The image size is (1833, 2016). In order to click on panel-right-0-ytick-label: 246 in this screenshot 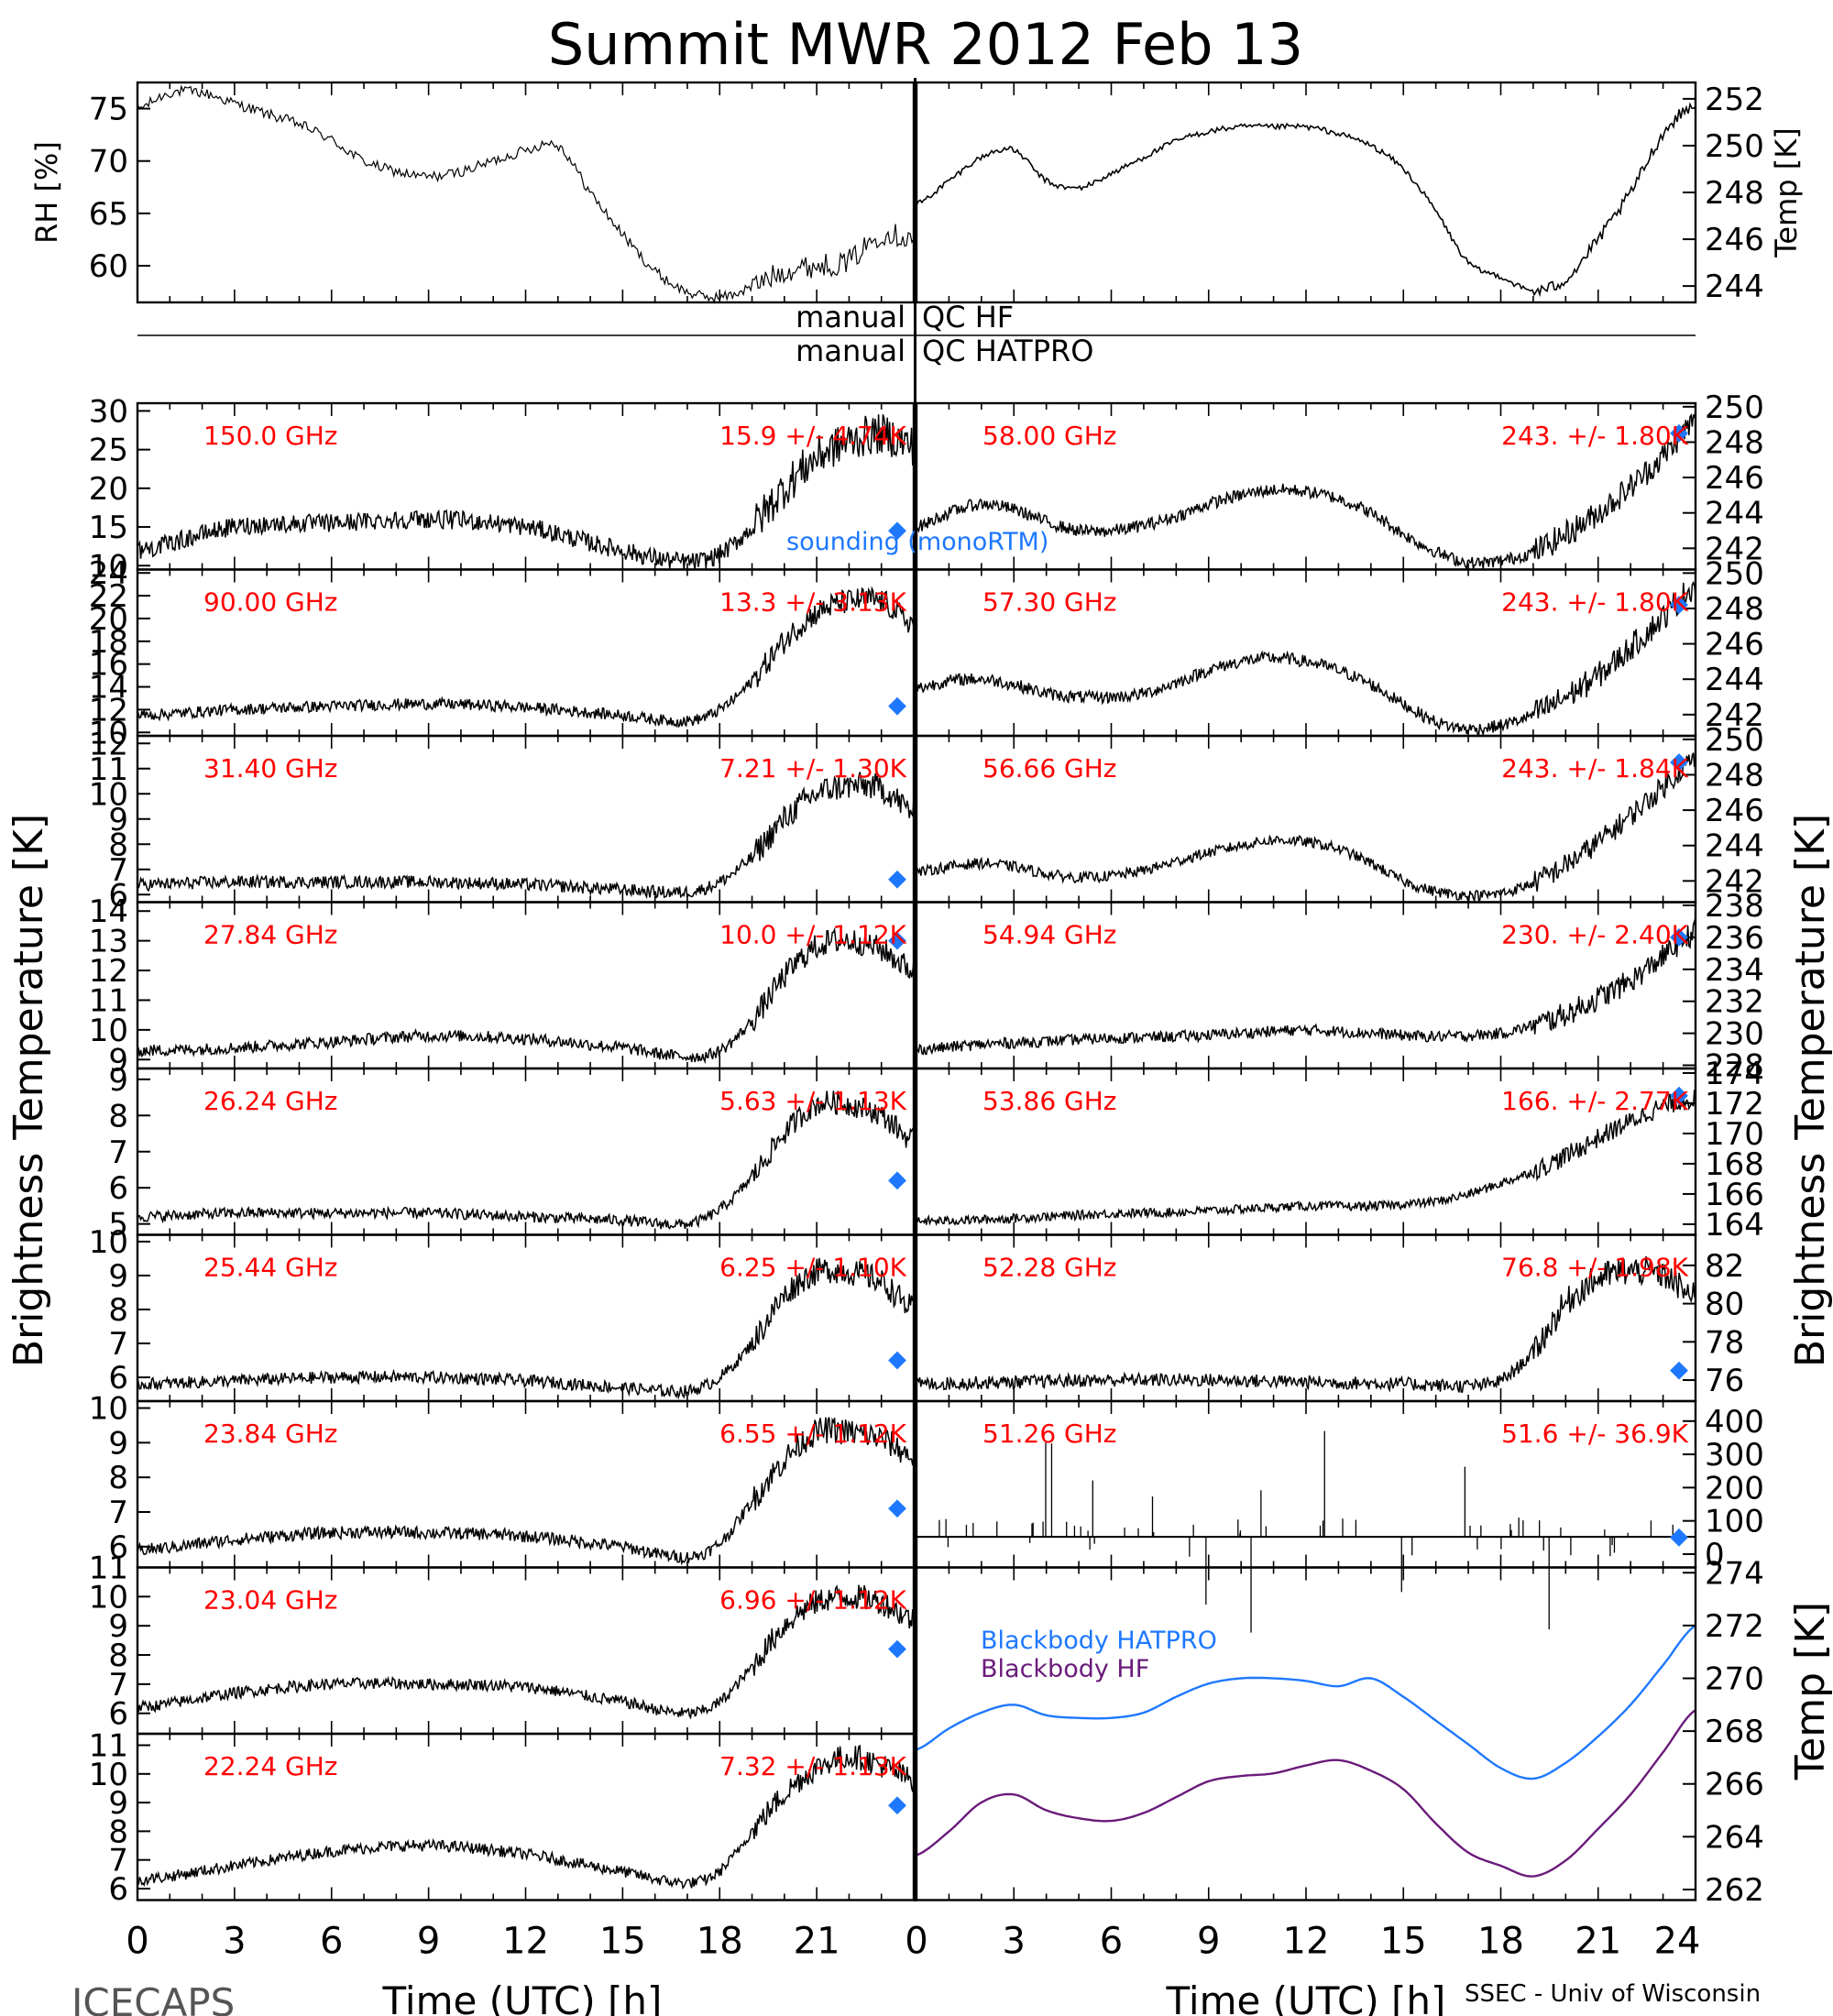, I will do `click(1734, 478)`.